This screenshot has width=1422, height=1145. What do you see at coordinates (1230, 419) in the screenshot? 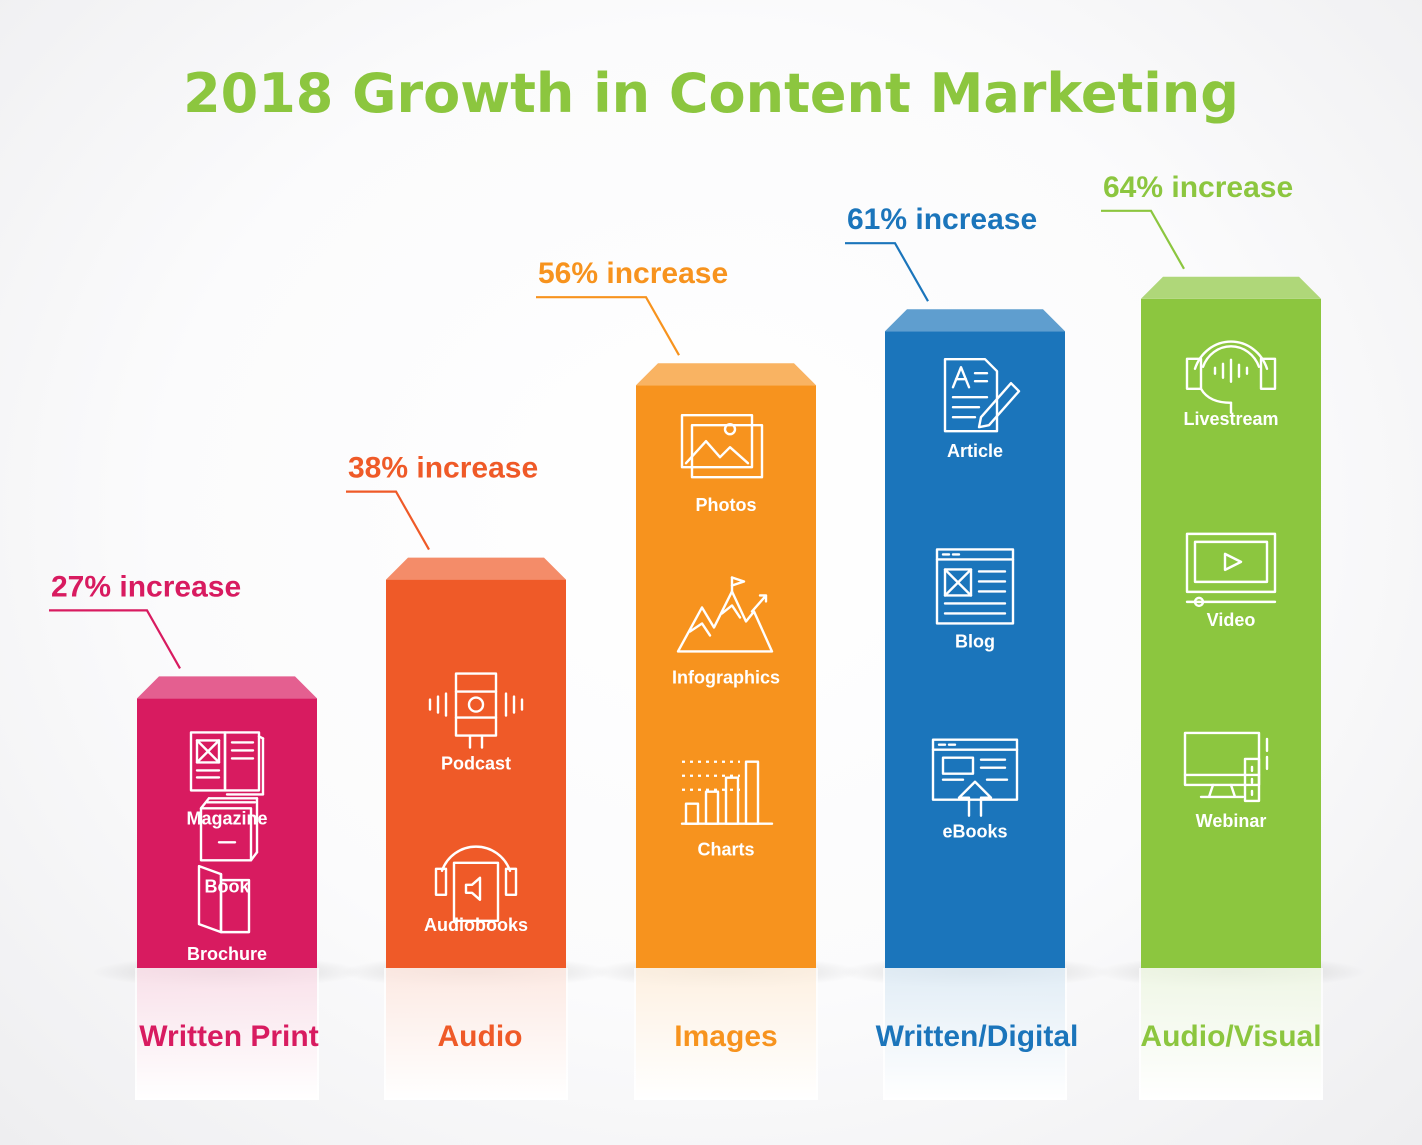
I see `item-label: Livestream` at bounding box center [1230, 419].